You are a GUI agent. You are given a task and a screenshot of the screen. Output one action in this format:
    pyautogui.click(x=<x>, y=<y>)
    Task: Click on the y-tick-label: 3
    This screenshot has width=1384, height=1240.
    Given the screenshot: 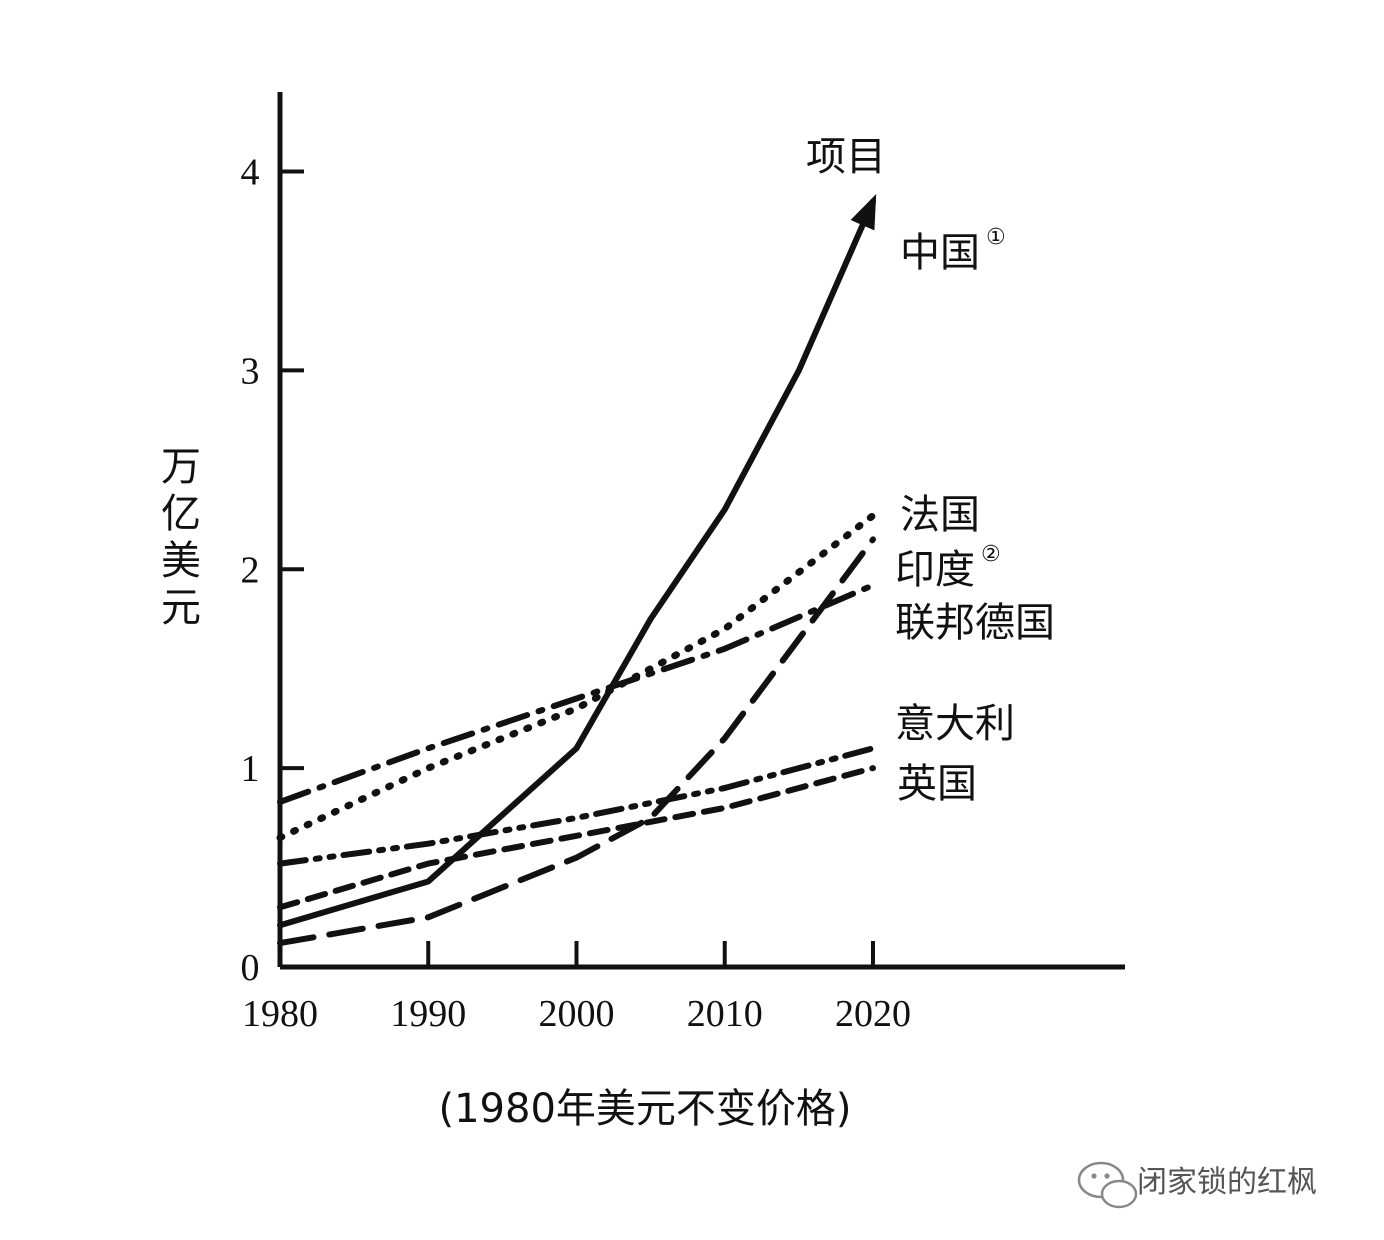 What is the action you would take?
    pyautogui.click(x=250, y=371)
    